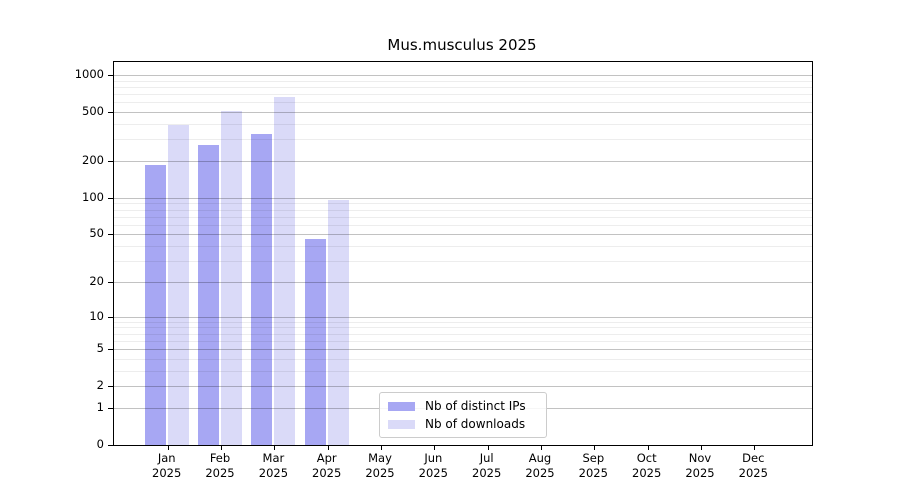 This screenshot has width=900, height=500. I want to click on bar-nb-of-distinct-ips-jan, so click(155, 305).